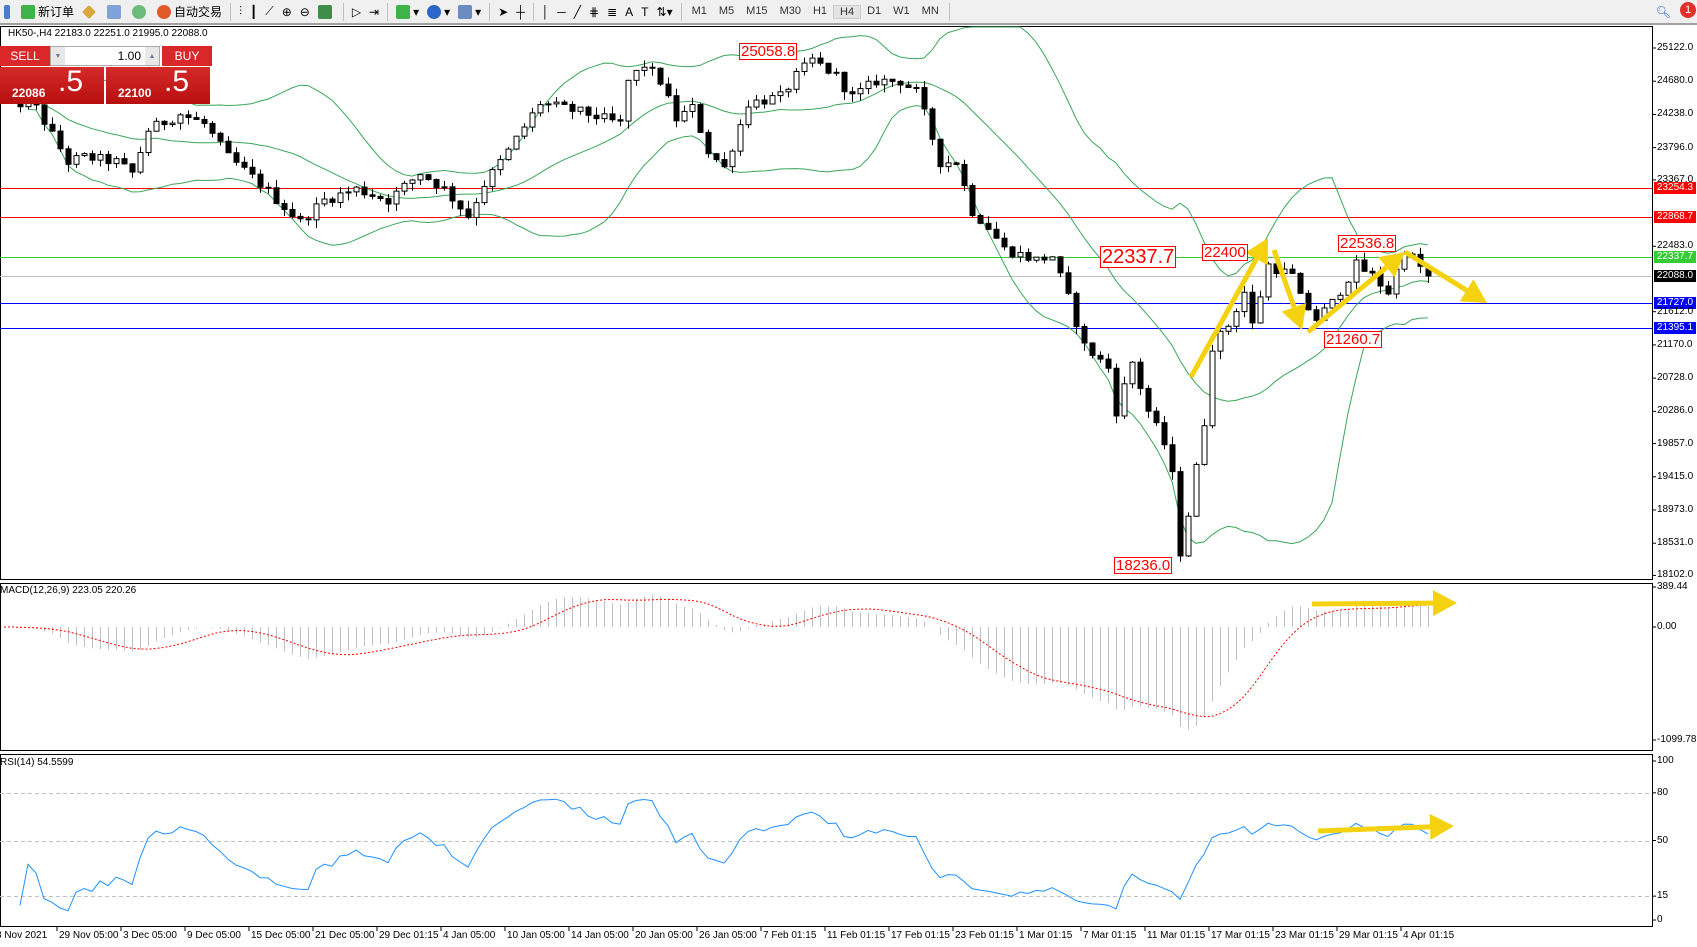  What do you see at coordinates (726, 10) in the screenshot?
I see `timeframe-m5-button: M5` at bounding box center [726, 10].